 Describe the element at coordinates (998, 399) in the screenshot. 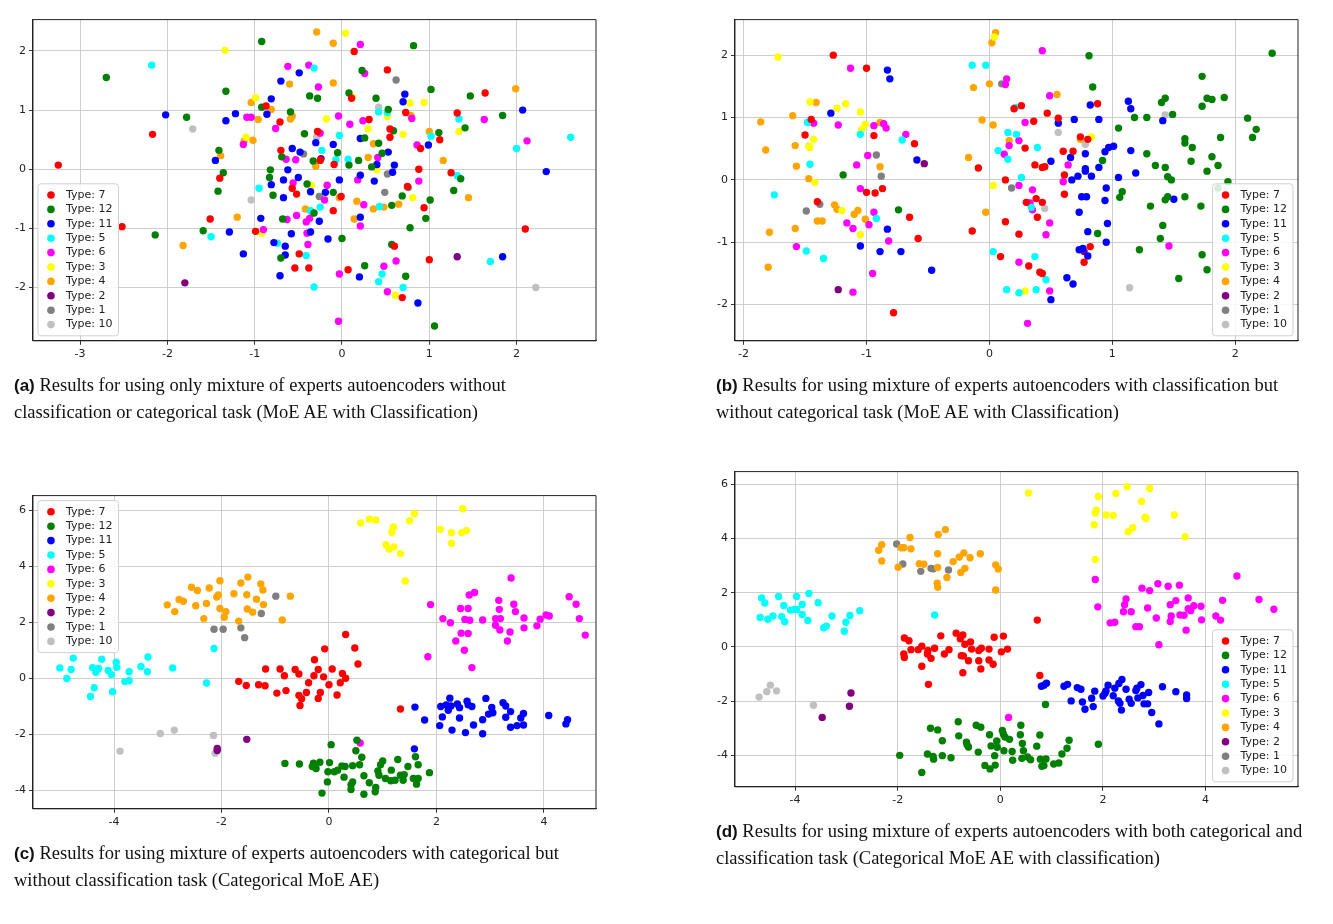

I see `text: (b) Results for using mixture of experts autoencoders with classification but without categorical task (MoE AE with Classification)` at that location.